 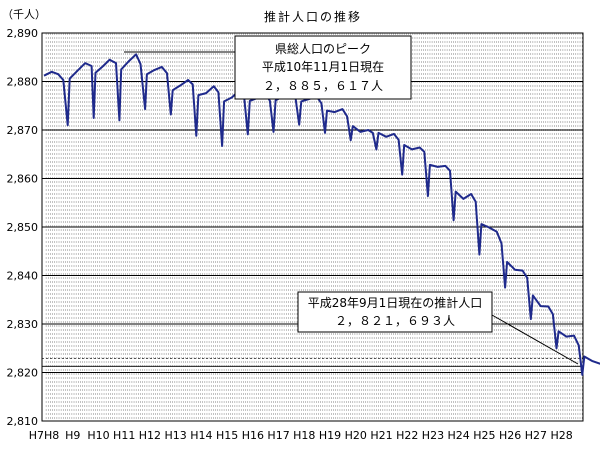 What do you see at coordinates (304, 435) in the screenshot?
I see `x-tick-label: H18` at bounding box center [304, 435].